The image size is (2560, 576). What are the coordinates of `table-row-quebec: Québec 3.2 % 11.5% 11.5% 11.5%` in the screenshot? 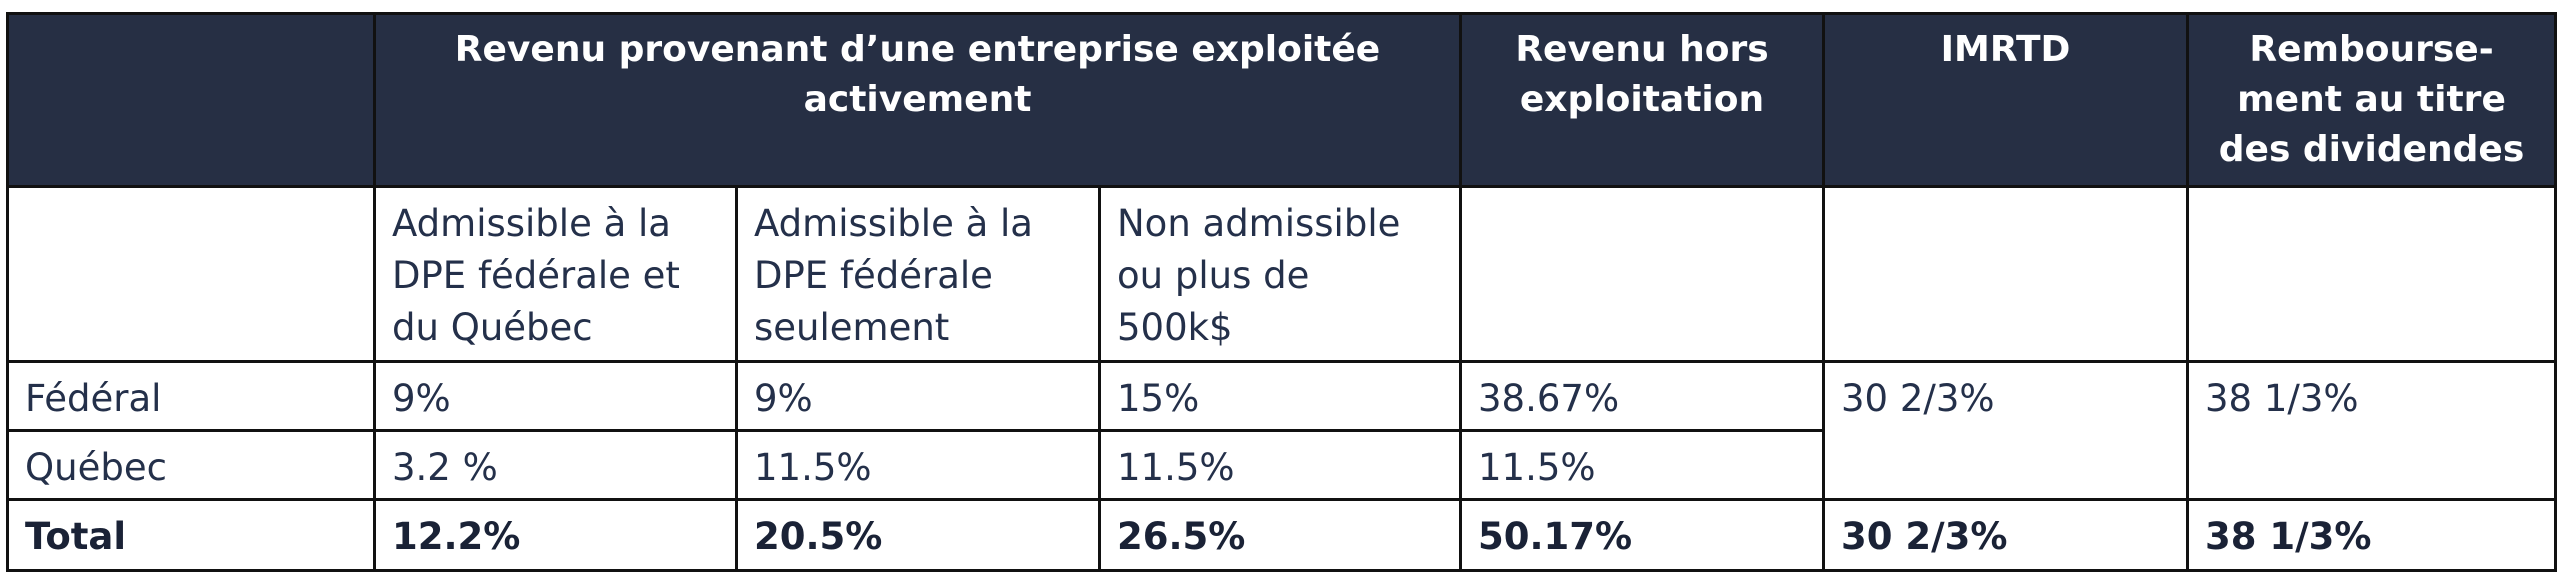 It's located at (1281, 465).